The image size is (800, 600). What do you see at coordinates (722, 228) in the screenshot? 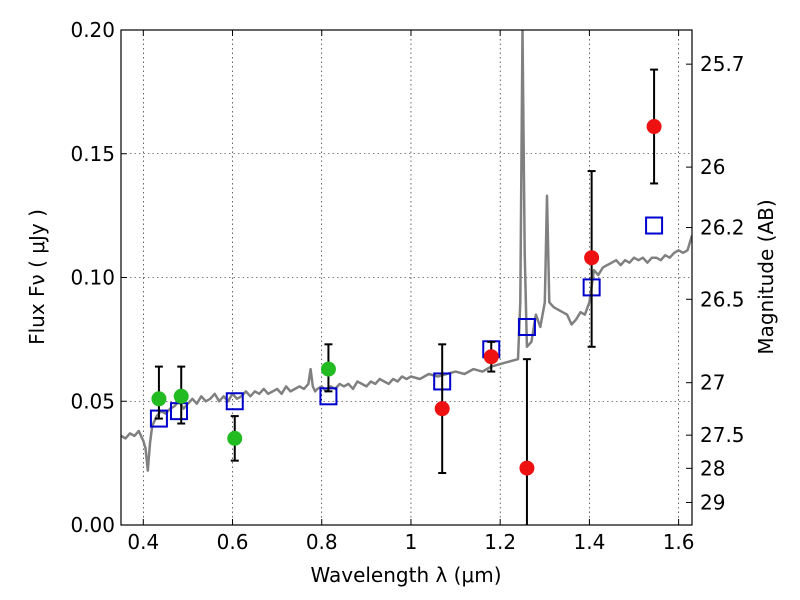
I see `mag-tick-label: 26.2` at bounding box center [722, 228].